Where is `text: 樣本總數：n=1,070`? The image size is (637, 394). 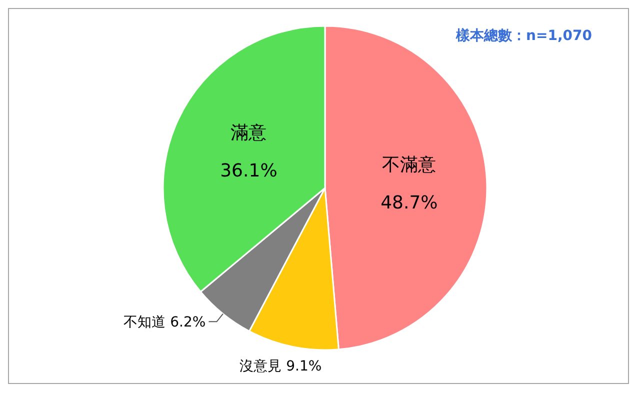
text: 樣本總數：n=1,070 is located at coordinates (524, 36).